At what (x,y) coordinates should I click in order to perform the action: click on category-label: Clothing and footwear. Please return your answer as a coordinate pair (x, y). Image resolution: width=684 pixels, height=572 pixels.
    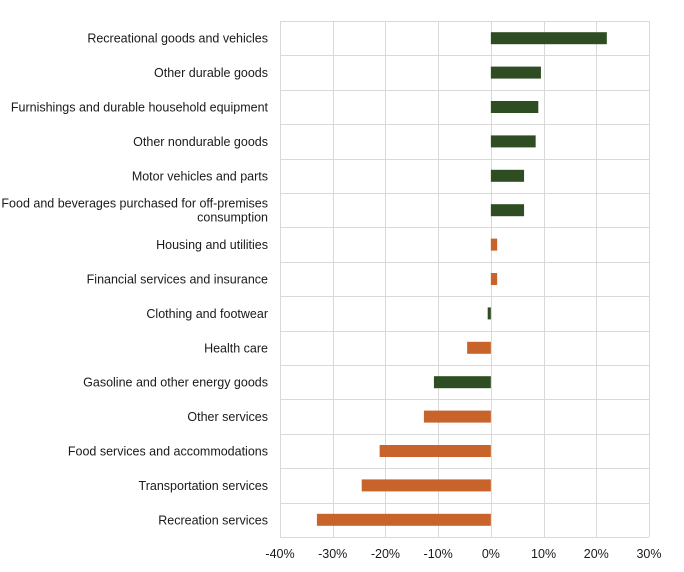
    Looking at the image, I should click on (207, 314).